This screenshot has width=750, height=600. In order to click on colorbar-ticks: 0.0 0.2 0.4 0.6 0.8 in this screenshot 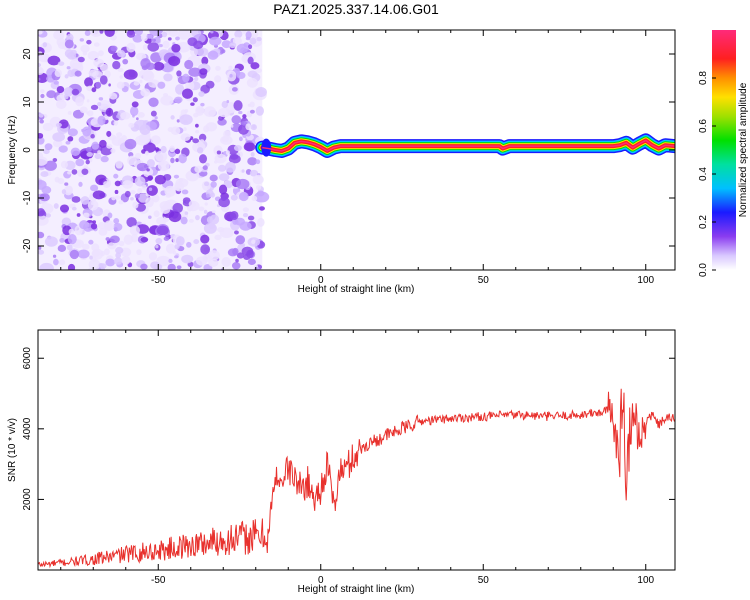, I will do `click(707, 174)`.